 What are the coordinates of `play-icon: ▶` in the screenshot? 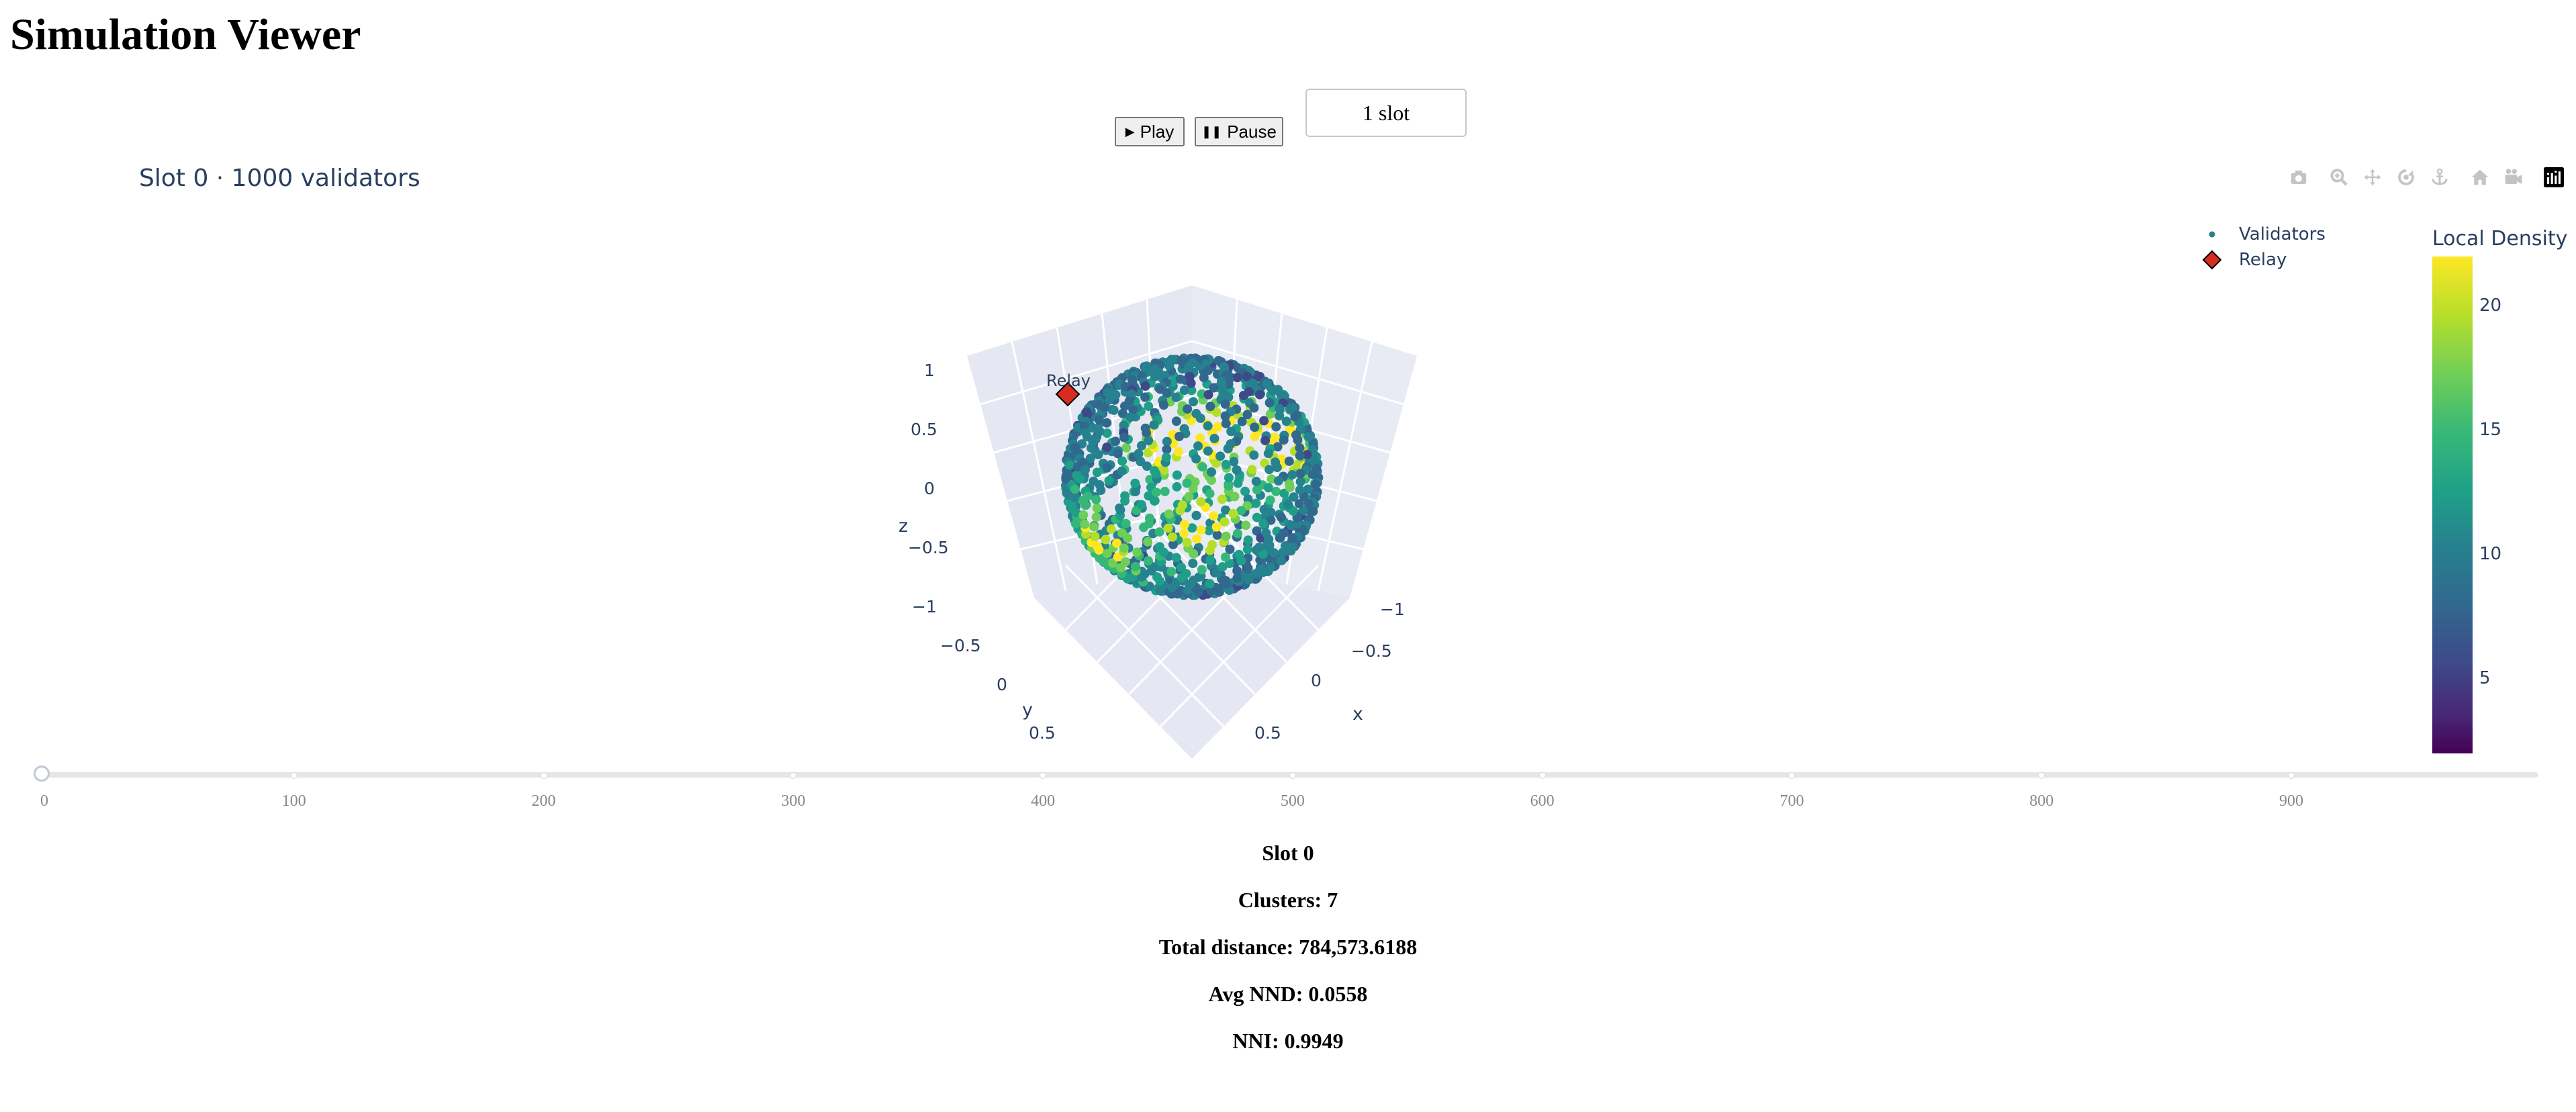 It's located at (1130, 131).